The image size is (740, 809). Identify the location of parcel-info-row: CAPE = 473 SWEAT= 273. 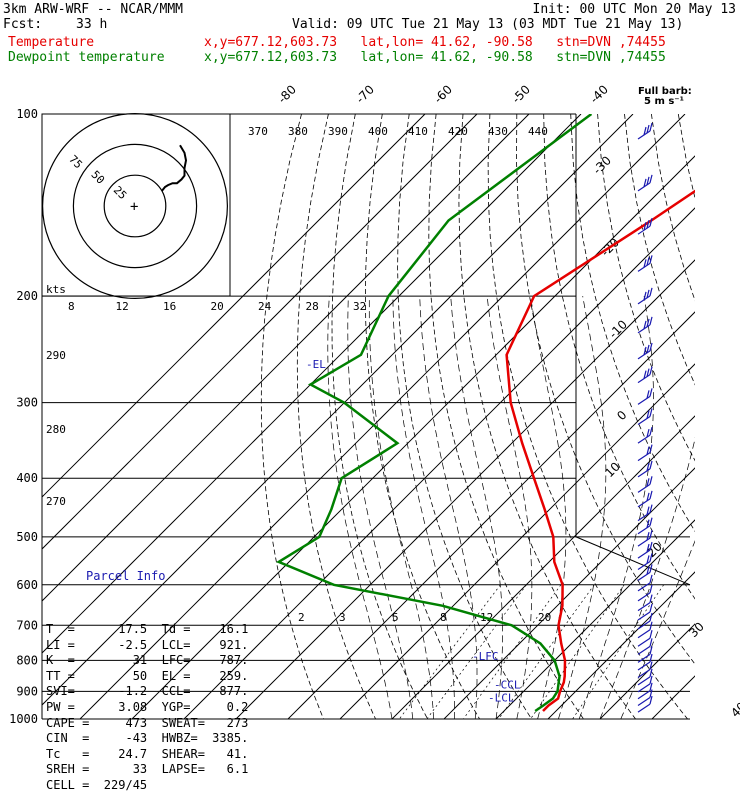
(147, 724).